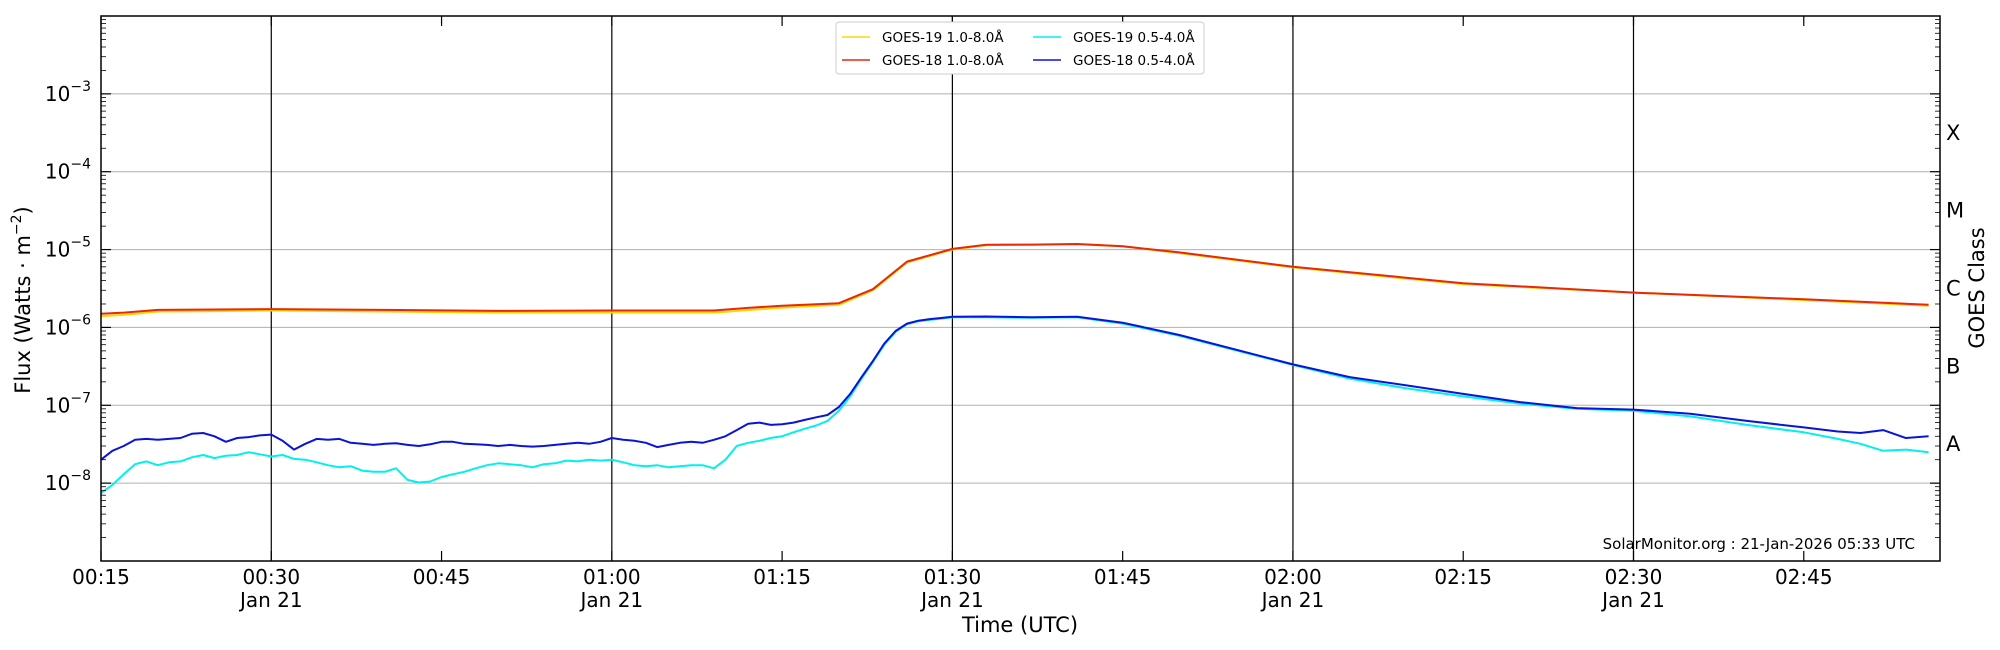 Image resolution: width=2000 pixels, height=650 pixels. What do you see at coordinates (68, 403) in the screenshot?
I see `y-tick-label: 10⁻⁷` at bounding box center [68, 403].